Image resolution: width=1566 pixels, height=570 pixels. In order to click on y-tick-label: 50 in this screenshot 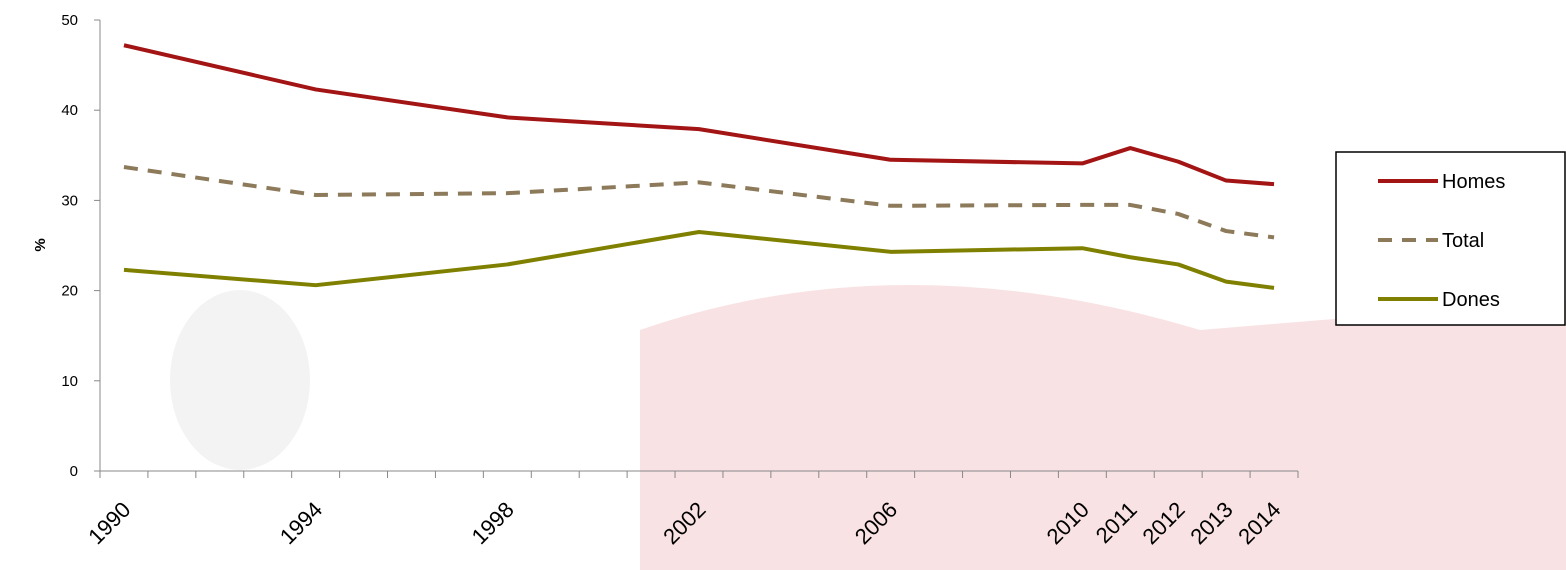, I will do `click(69, 20)`.